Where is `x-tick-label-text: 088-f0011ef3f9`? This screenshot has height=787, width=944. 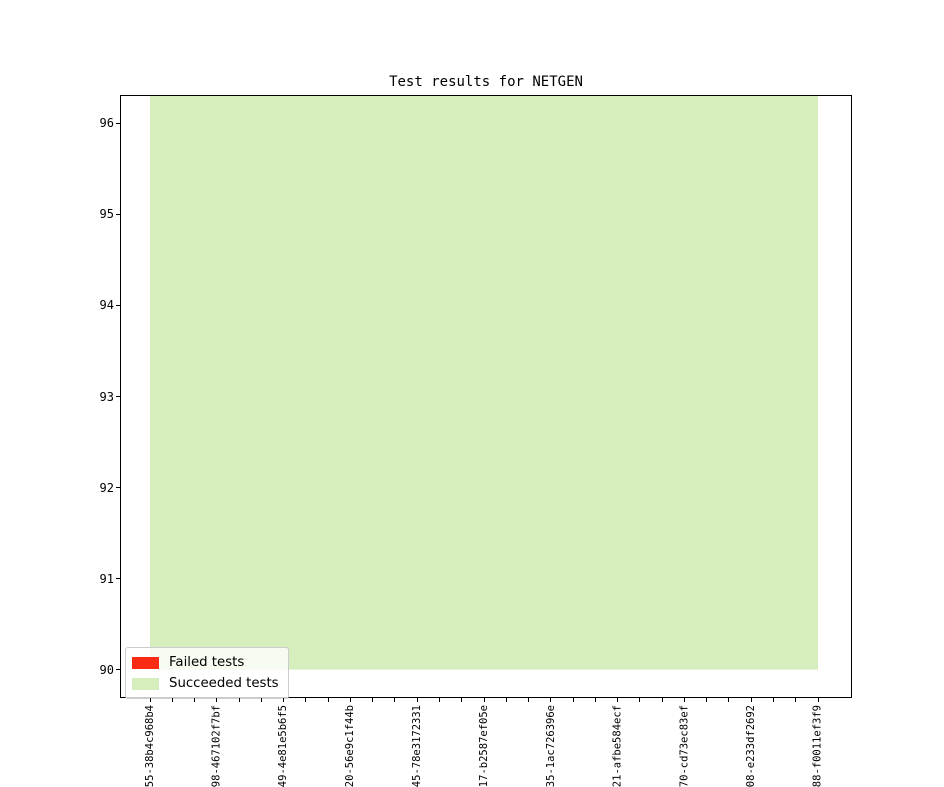 x-tick-label-text: 088-f0011ef3f9 is located at coordinates (818, 746).